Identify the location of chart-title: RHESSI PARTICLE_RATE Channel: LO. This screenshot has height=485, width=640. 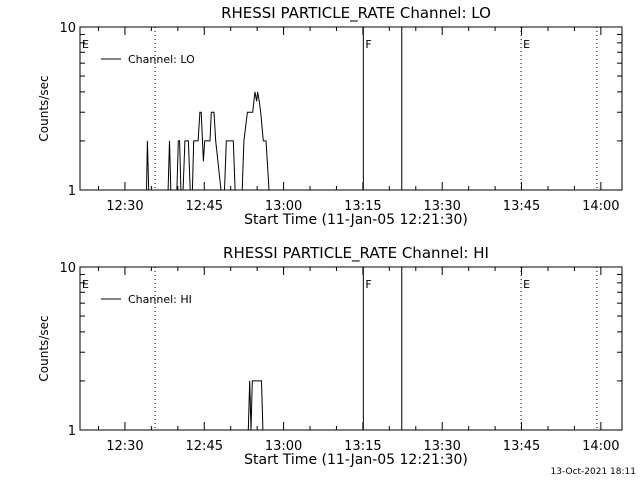
(356, 13).